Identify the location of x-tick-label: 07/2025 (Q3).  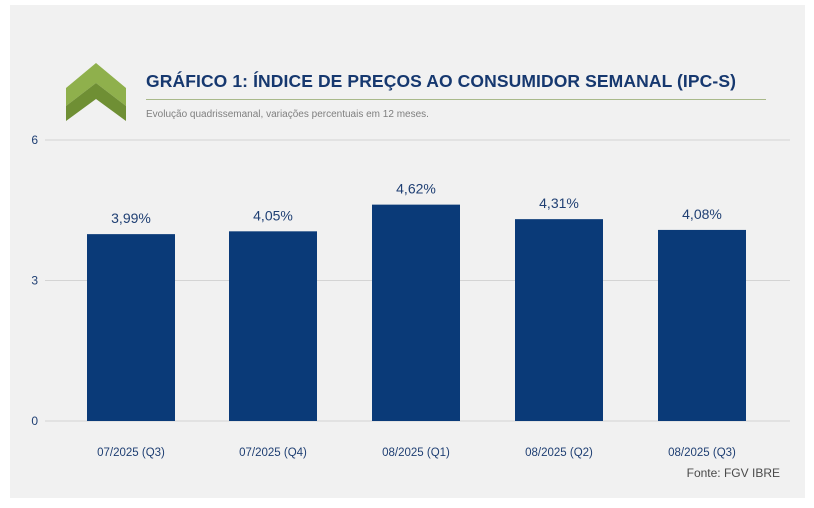
(131, 453).